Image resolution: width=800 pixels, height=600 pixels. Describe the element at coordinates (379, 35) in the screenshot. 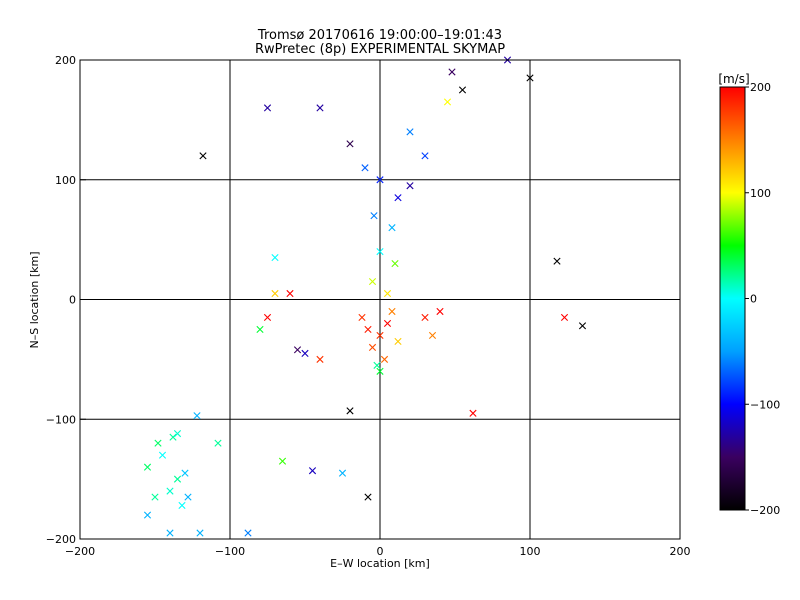

I see `chart-title: Tromsø 20170616 19:00:00–19:01:43` at that location.